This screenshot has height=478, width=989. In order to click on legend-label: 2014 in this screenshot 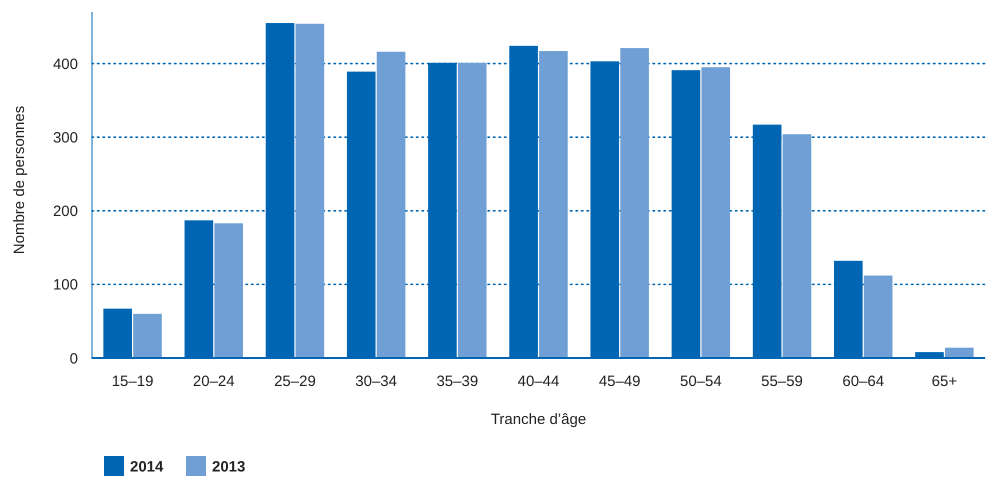, I will do `click(147, 467)`.